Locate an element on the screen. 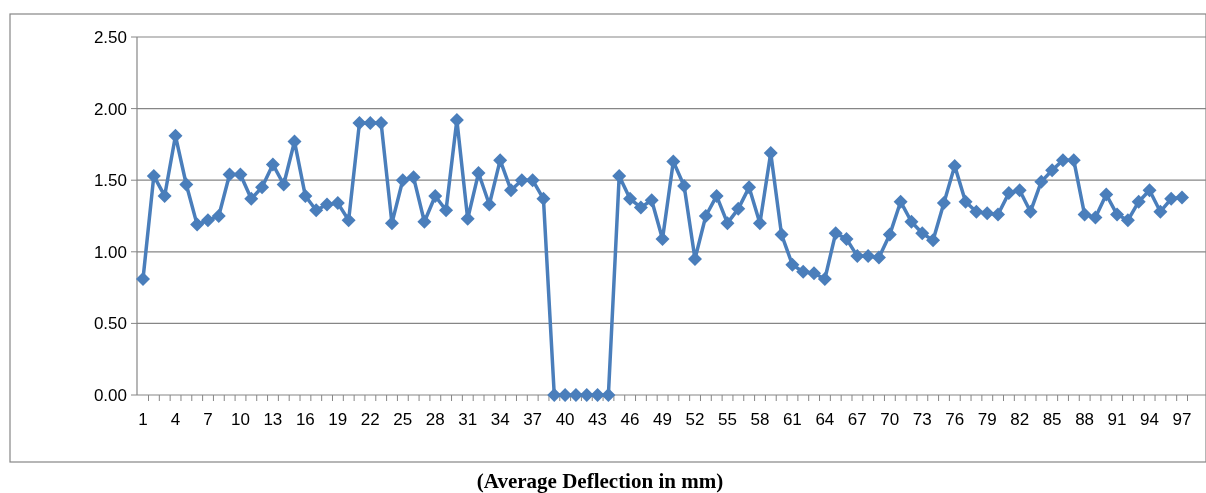  x-tick-label: 13 is located at coordinates (273, 419).